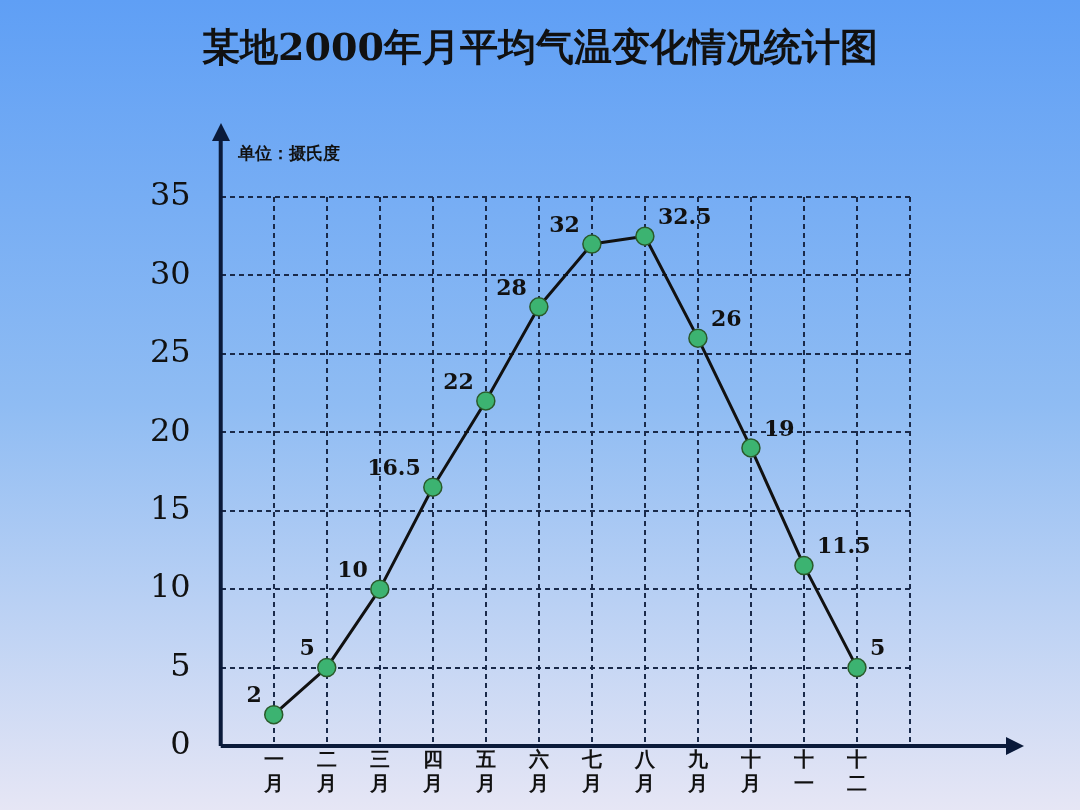 This screenshot has height=810, width=1080. I want to click on x-tick-label: 八月, so click(644, 771).